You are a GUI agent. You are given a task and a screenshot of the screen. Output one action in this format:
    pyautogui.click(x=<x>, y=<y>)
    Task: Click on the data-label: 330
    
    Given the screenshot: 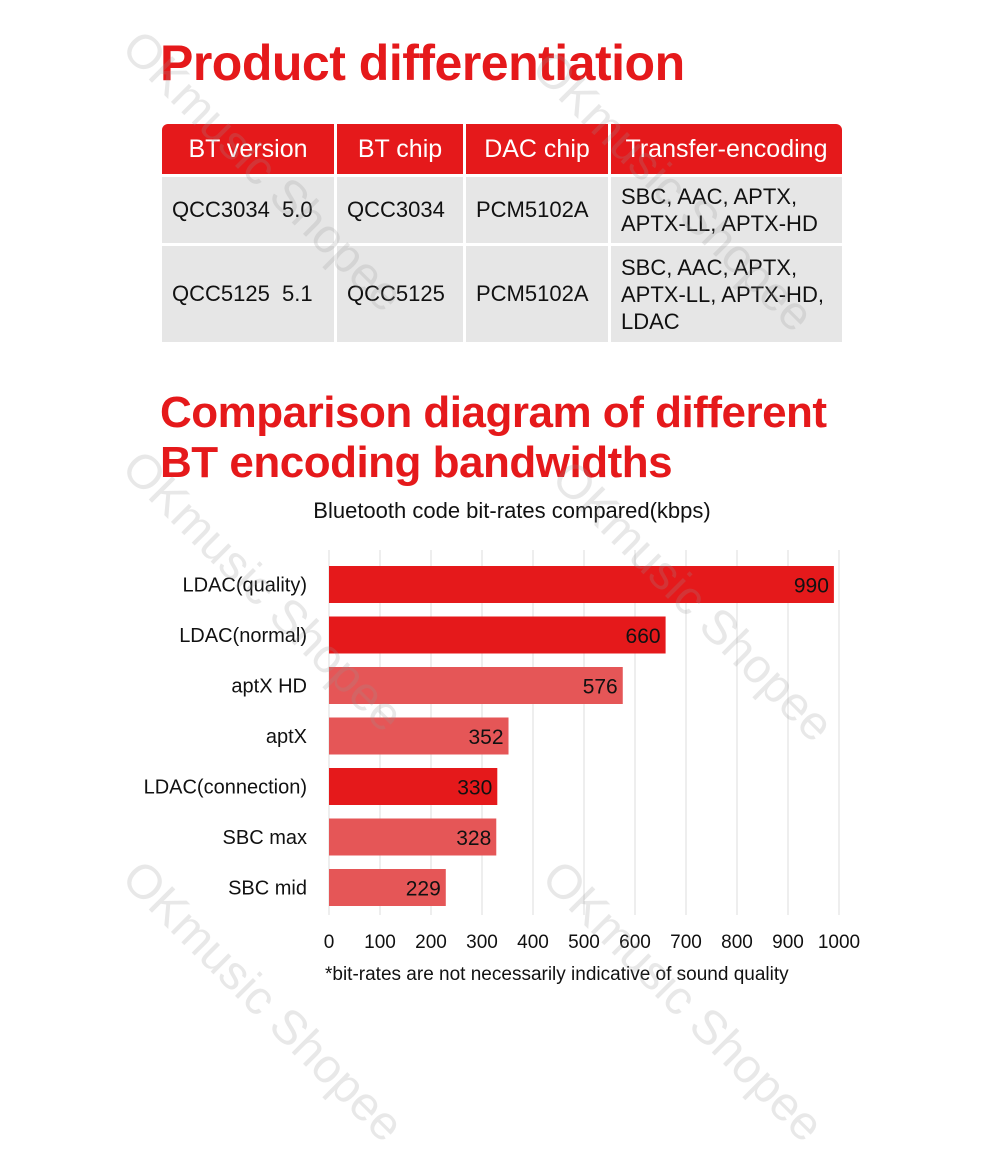 What is the action you would take?
    pyautogui.click(x=474, y=788)
    